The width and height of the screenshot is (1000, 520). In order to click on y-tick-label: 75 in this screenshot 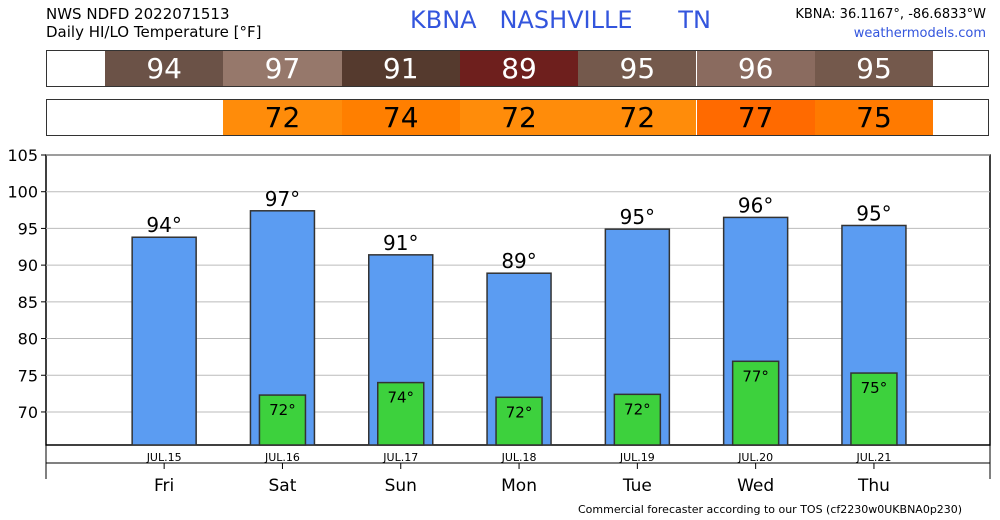, I will do `click(28, 375)`.